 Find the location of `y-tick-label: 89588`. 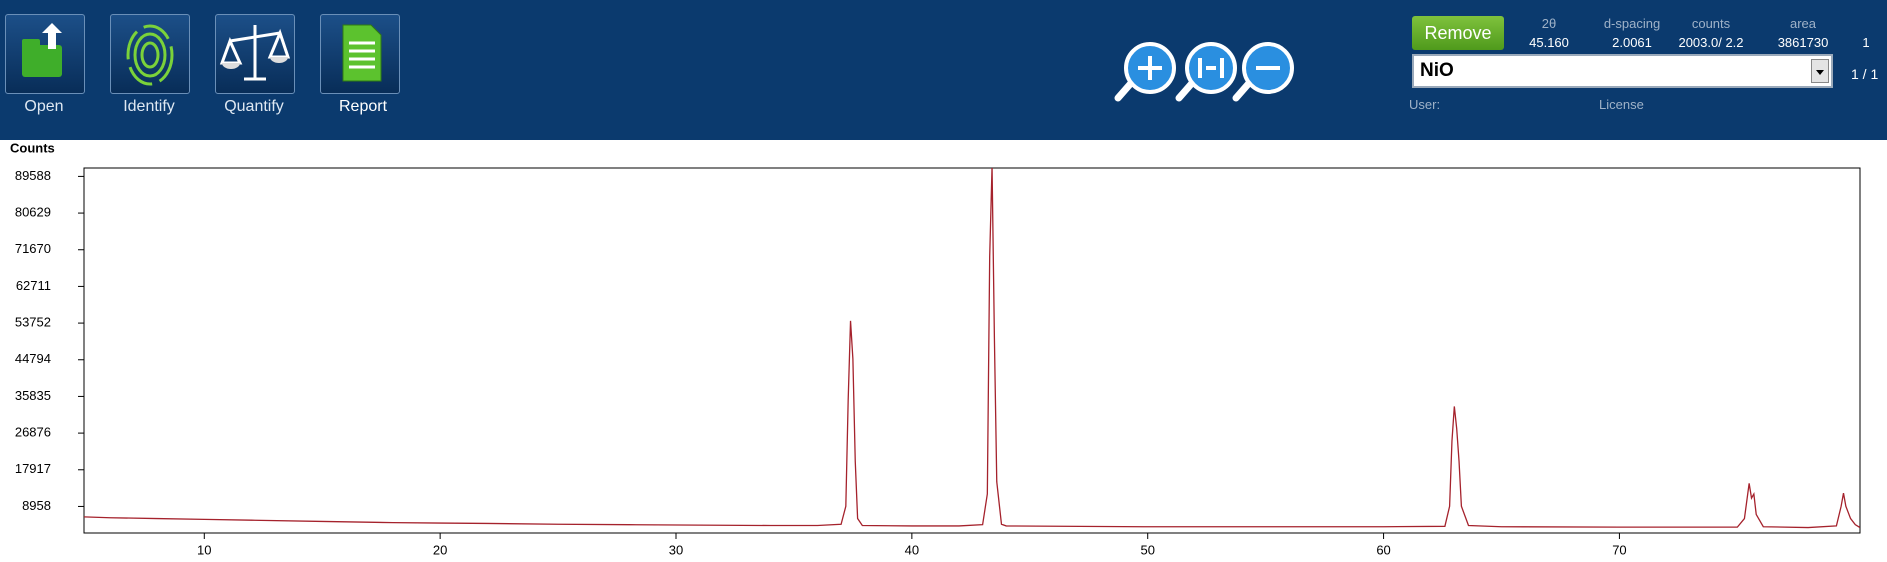

y-tick-label: 89588 is located at coordinates (33, 175).